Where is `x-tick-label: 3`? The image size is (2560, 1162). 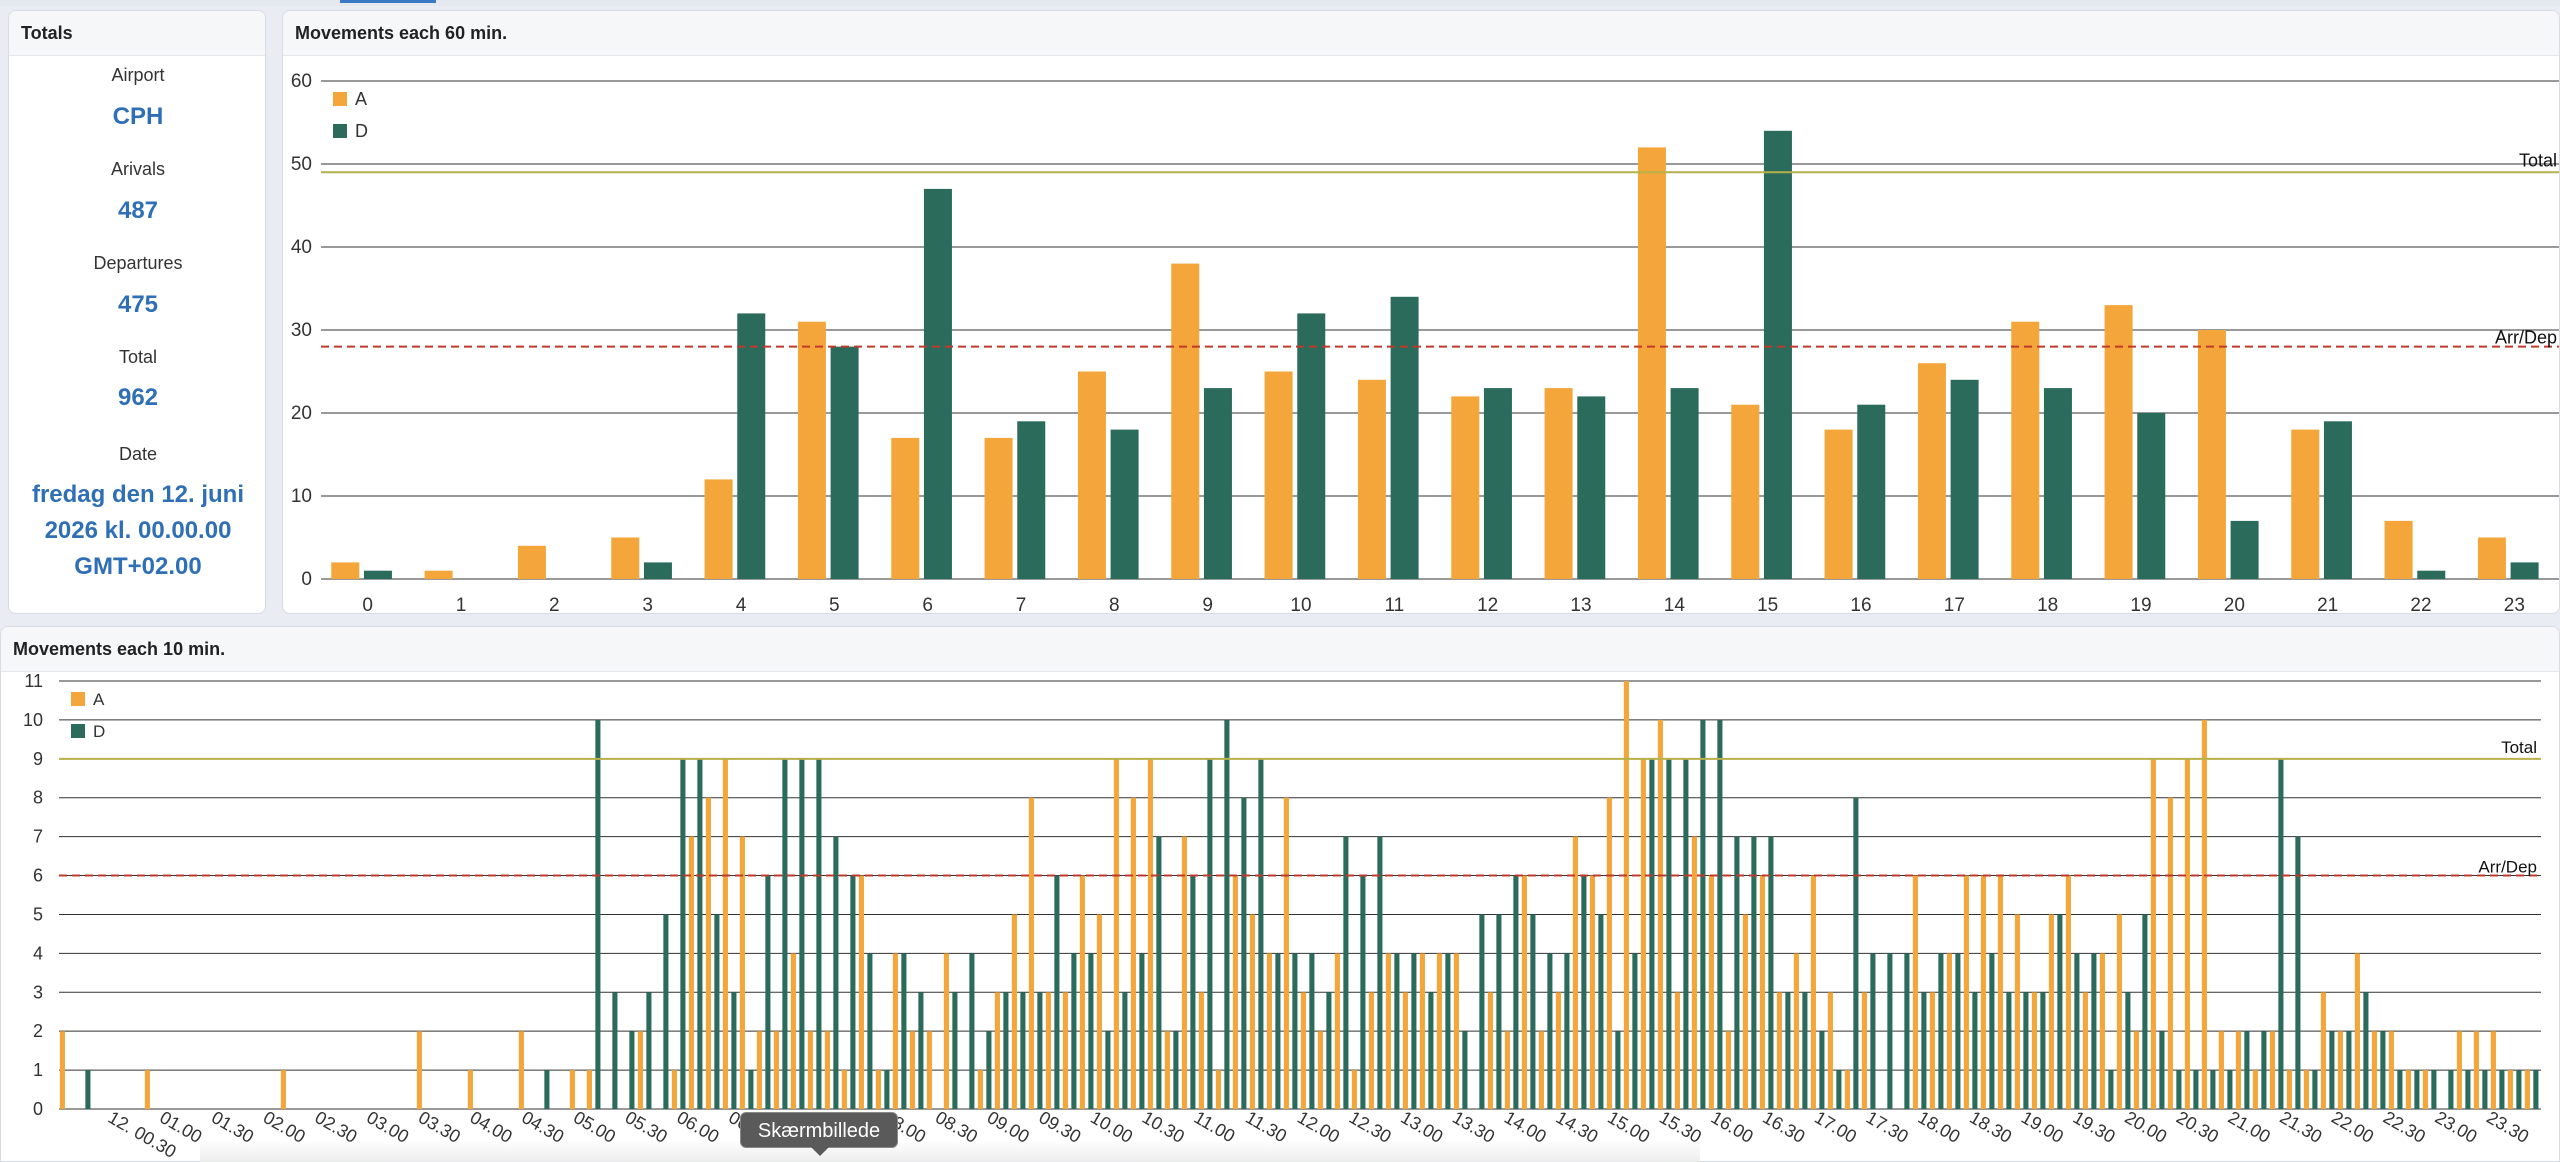
x-tick-label: 3 is located at coordinates (647, 604).